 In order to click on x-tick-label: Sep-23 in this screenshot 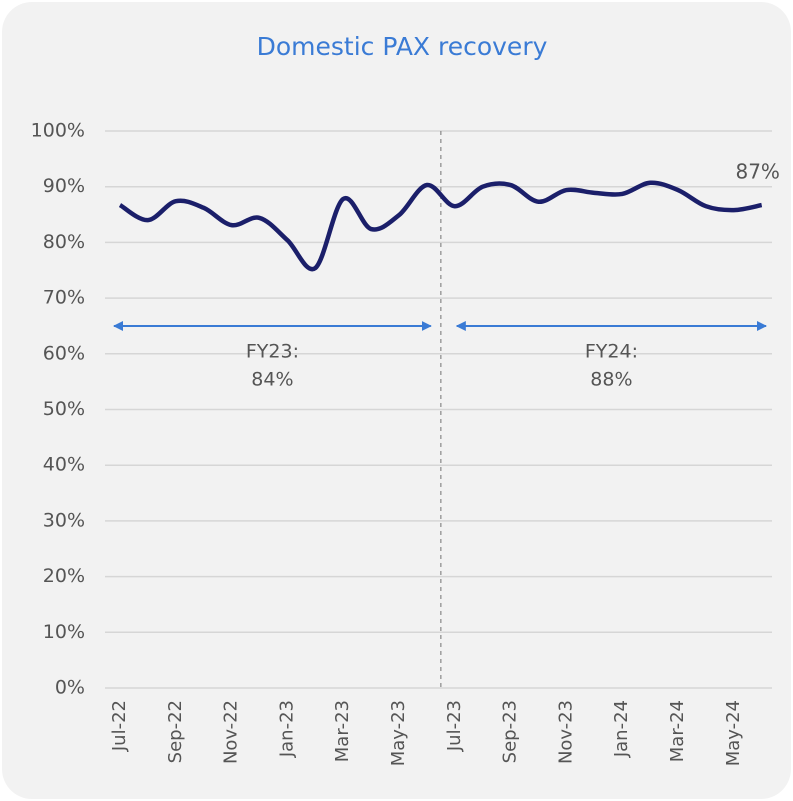, I will do `click(510, 731)`.